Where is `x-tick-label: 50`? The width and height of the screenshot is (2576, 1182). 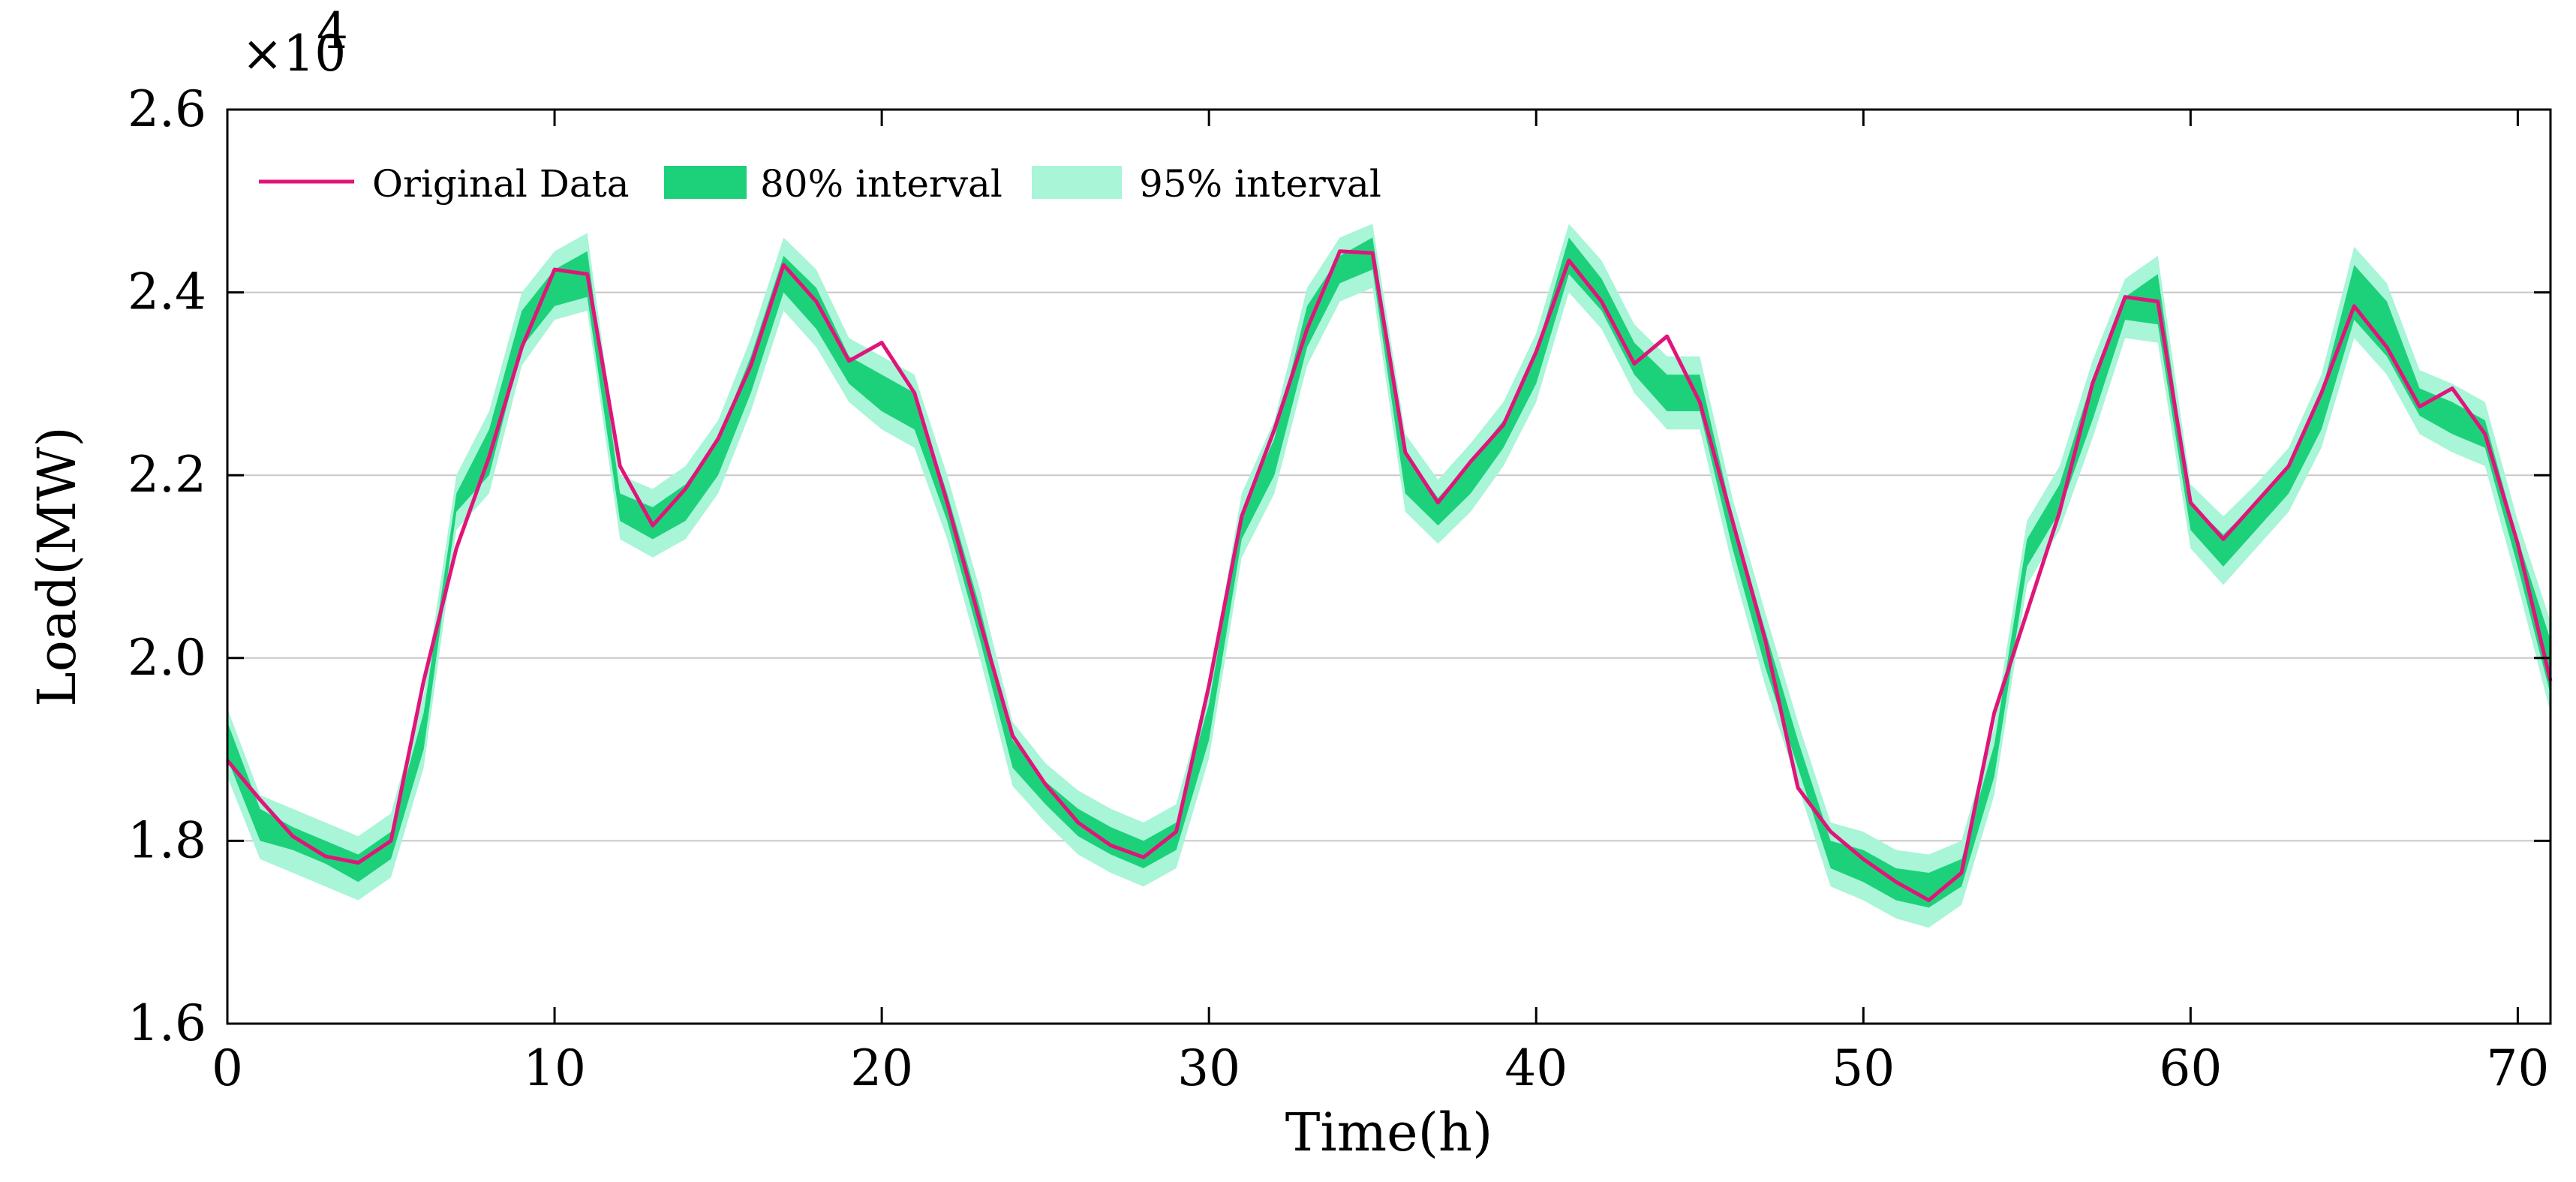
x-tick-label: 50 is located at coordinates (1863, 1068).